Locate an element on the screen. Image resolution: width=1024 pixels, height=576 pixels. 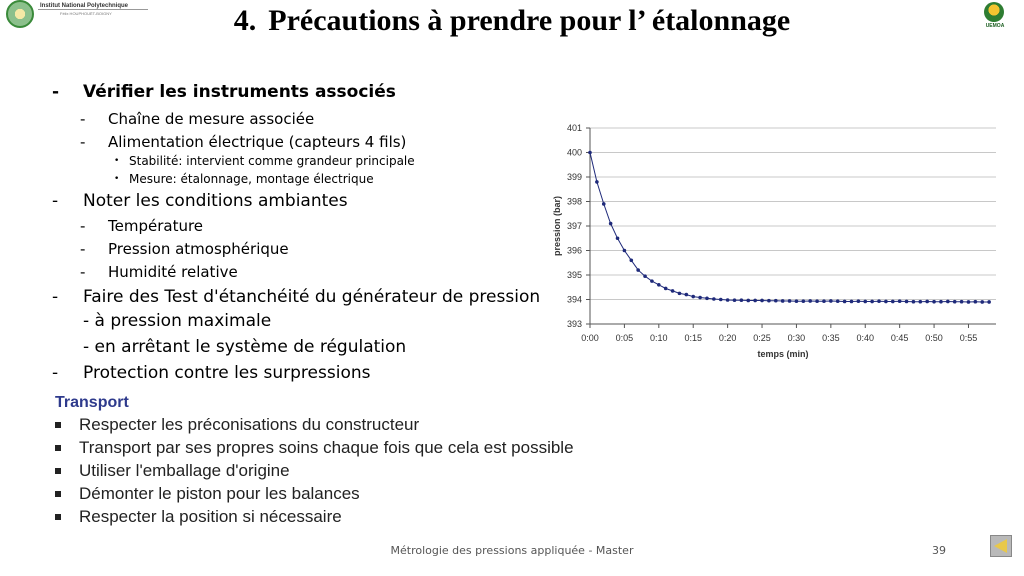
transport-item-text: Utiliser l'emballage d'origine is located at coordinates (184, 470).